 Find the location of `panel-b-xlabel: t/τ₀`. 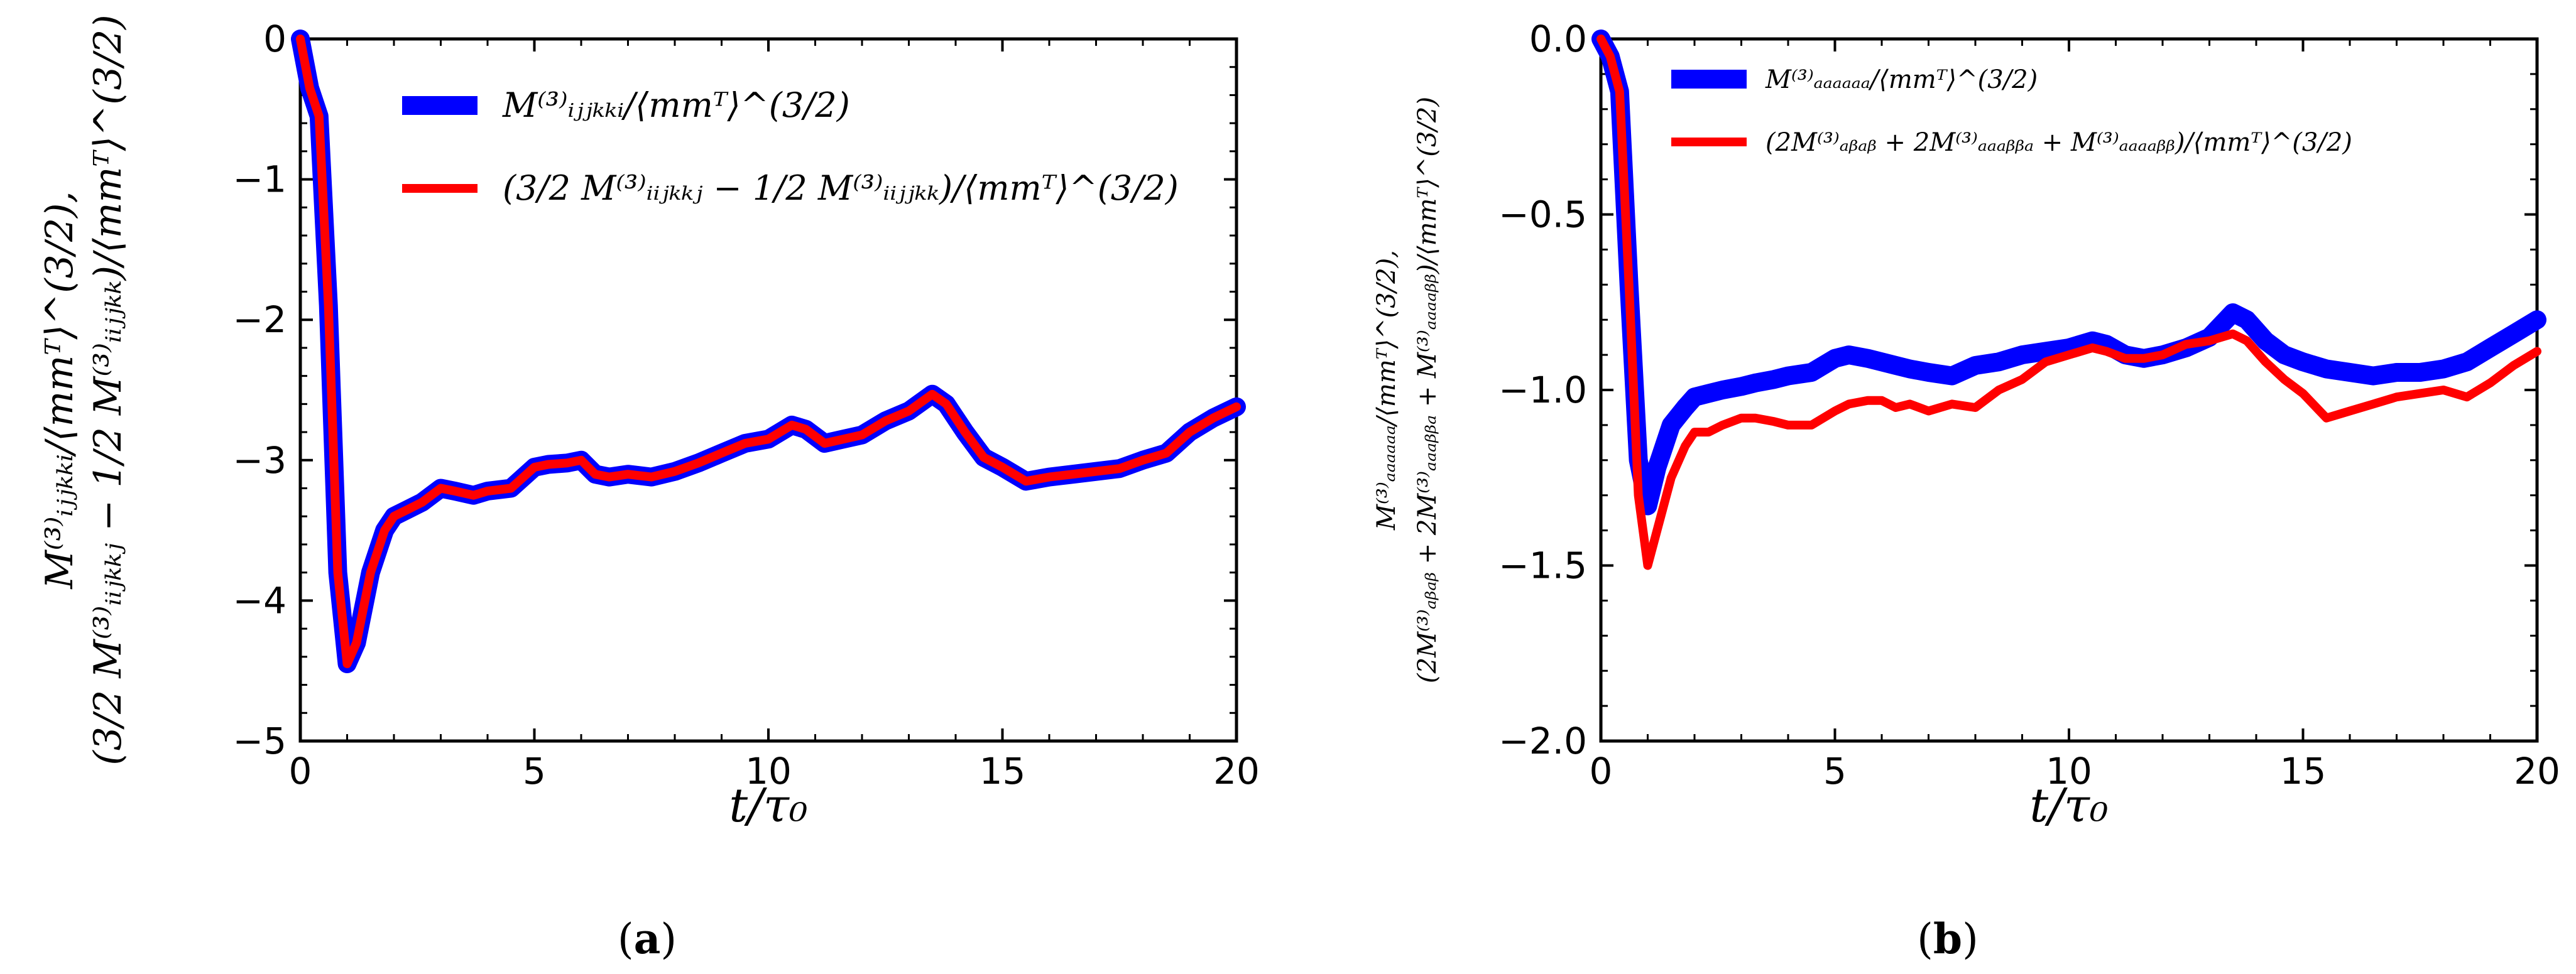

panel-b-xlabel: t/τ₀ is located at coordinates (2068, 806).